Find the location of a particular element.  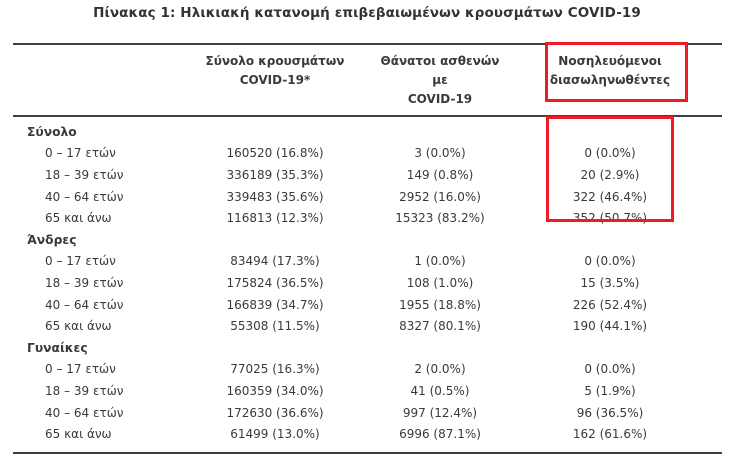

deaths-value: 3 (0.0%) is located at coordinates (440, 153).